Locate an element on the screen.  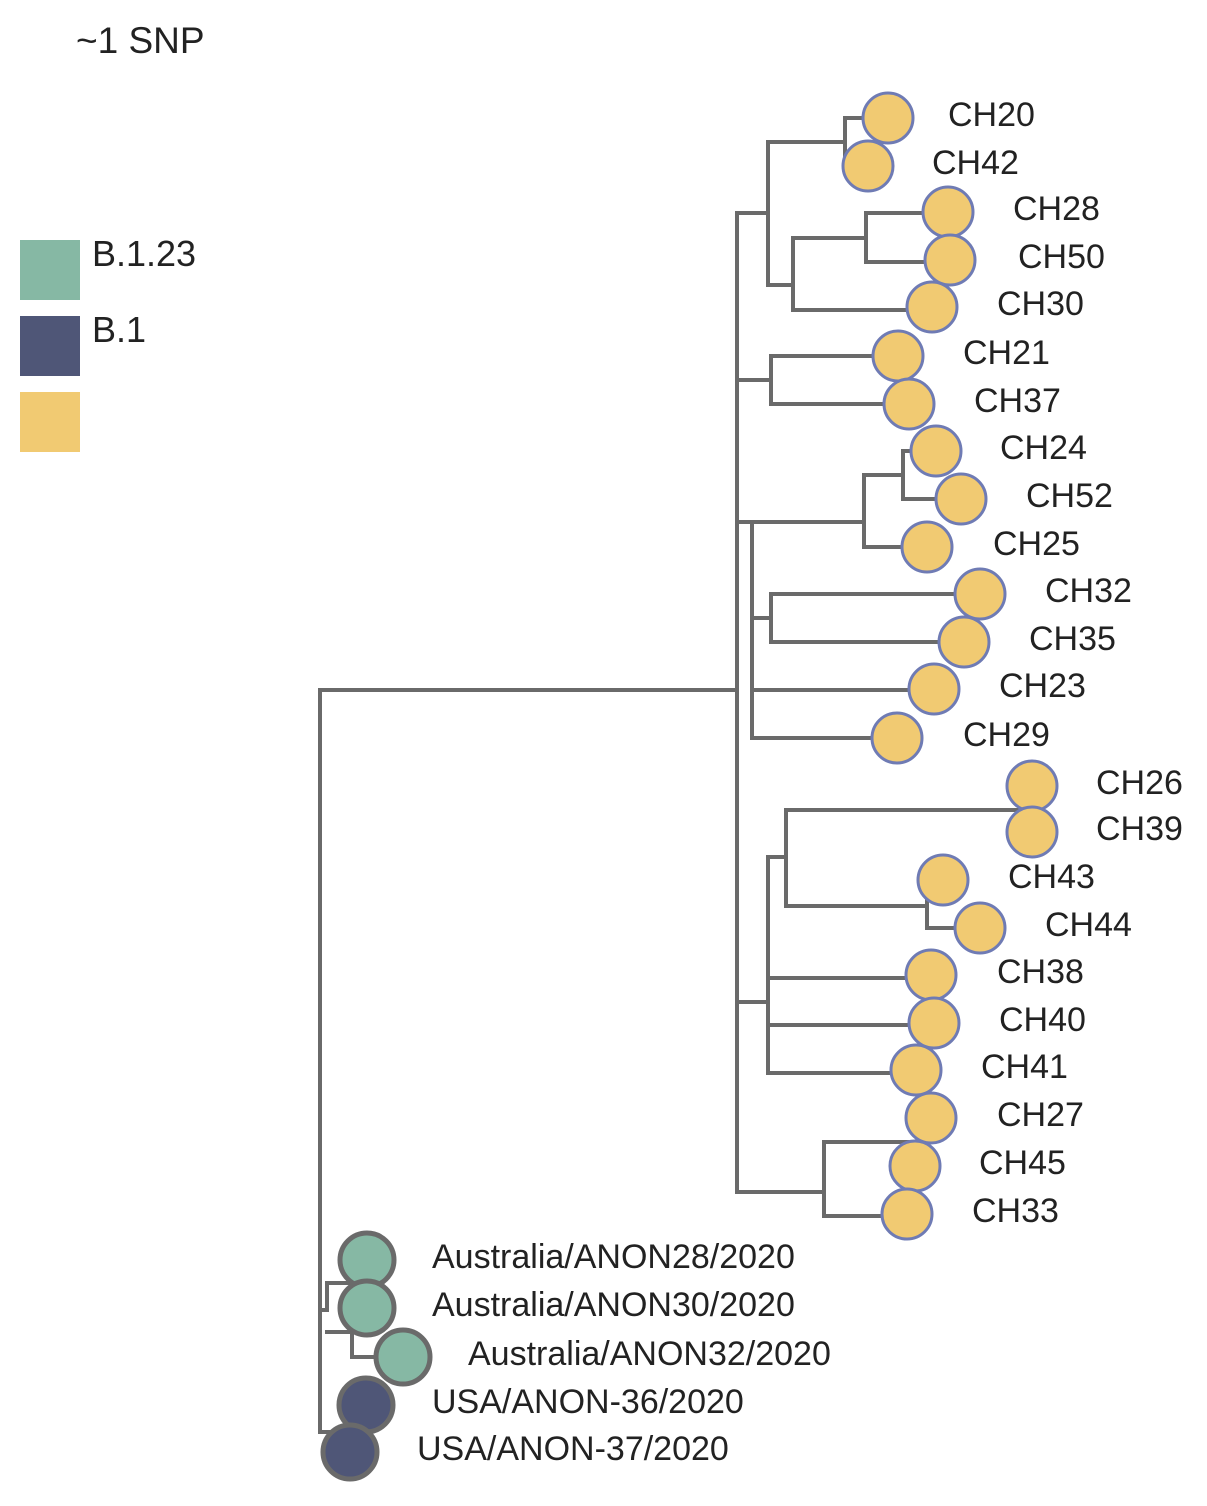
tip-node-ch21 is located at coordinates (898, 356).